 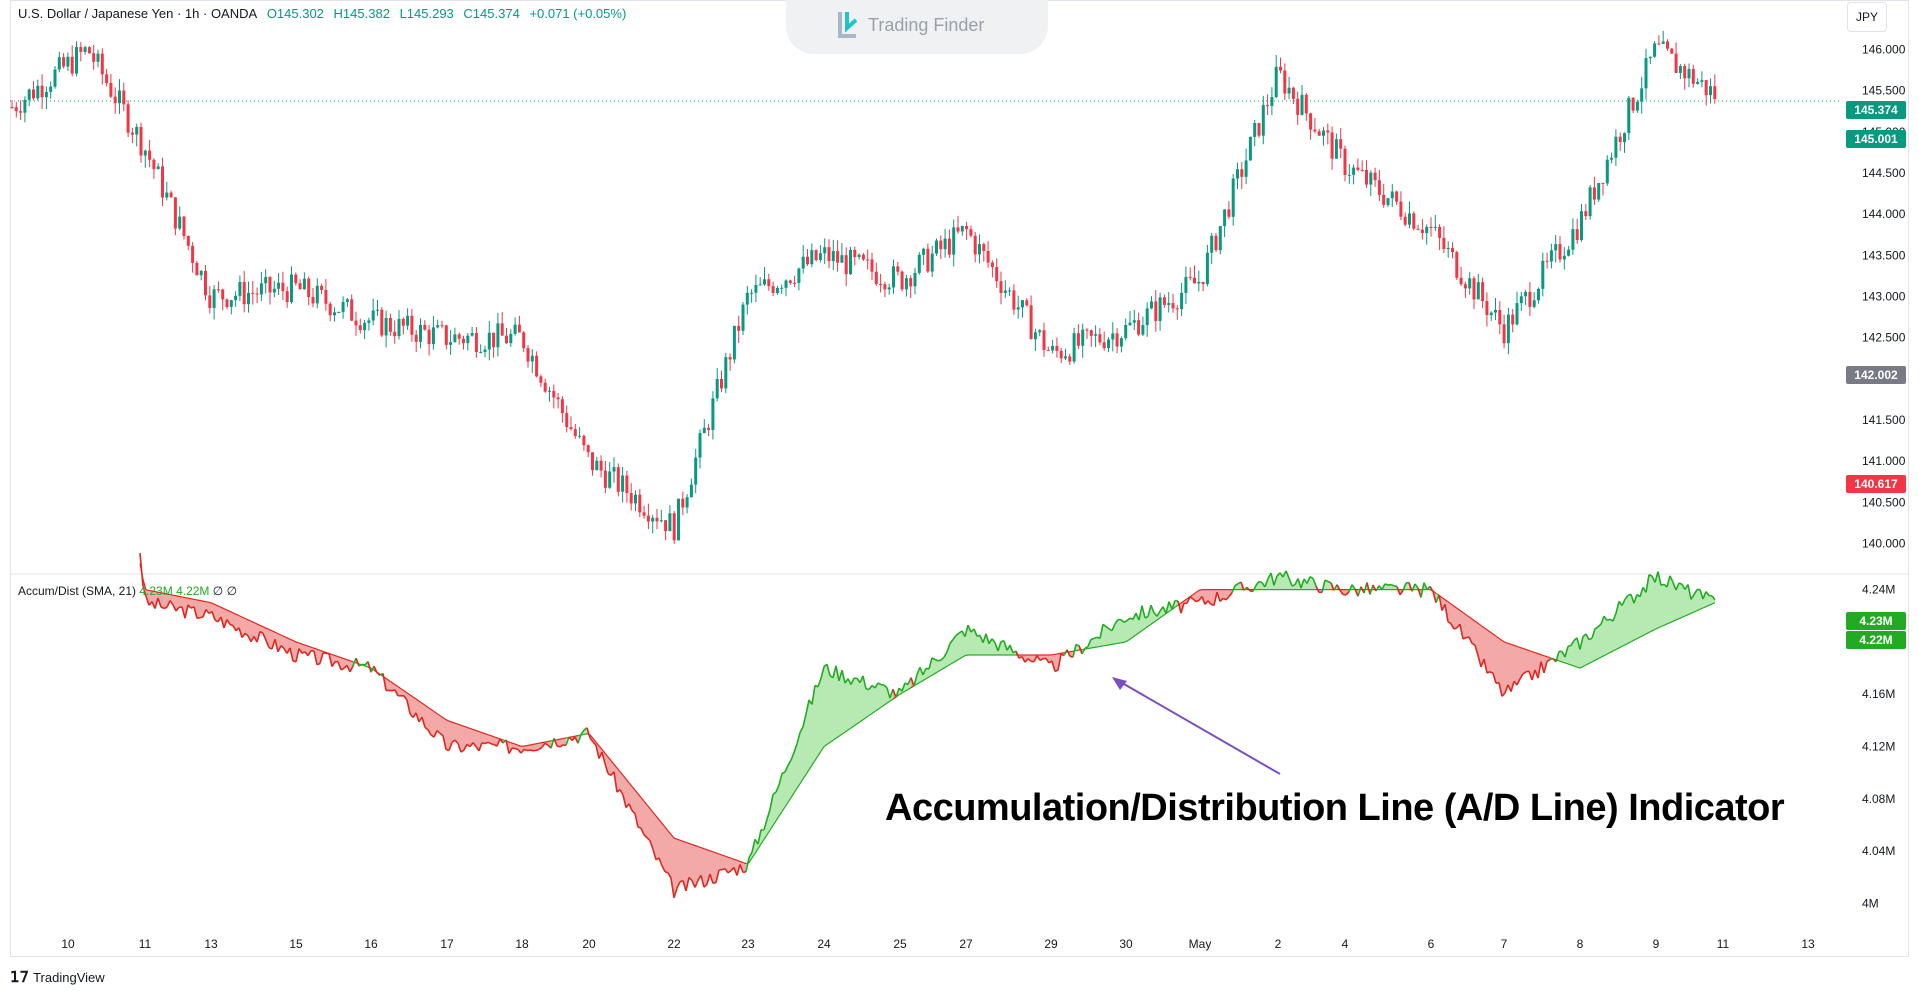 What do you see at coordinates (211, 944) in the screenshot?
I see `time-axis-label: 13` at bounding box center [211, 944].